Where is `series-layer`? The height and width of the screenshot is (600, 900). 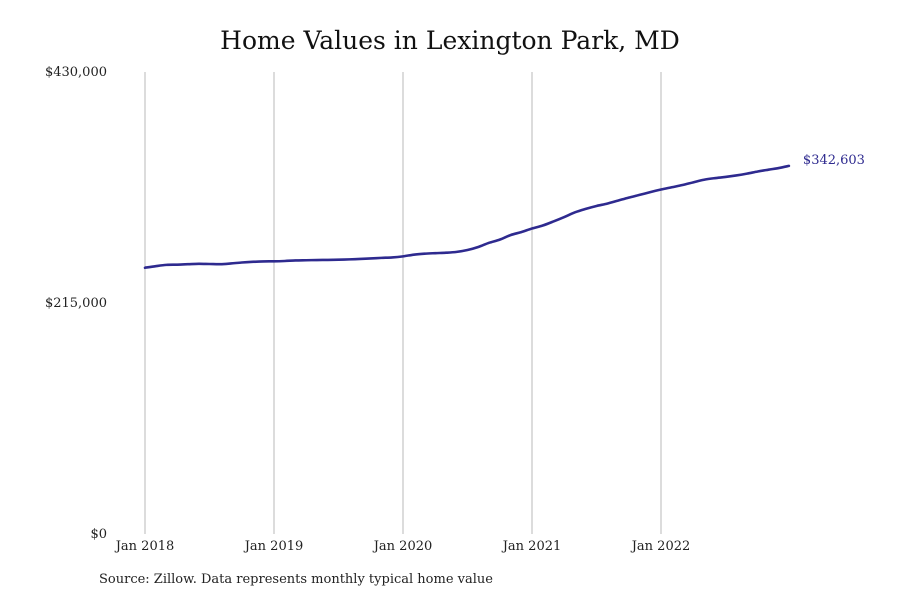
series-layer is located at coordinates (467, 217).